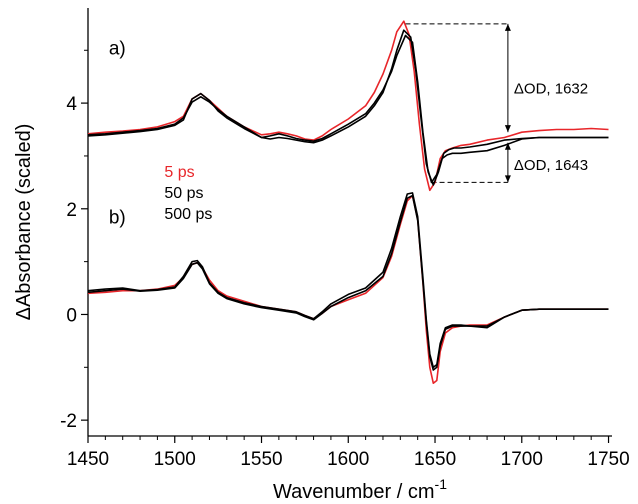 This screenshot has height=504, width=638. I want to click on y-tick-label: 2, so click(71, 210).